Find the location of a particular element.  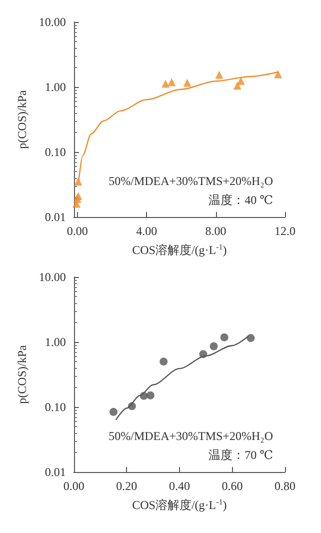

x-tick-label: 12.0 is located at coordinates (285, 231).